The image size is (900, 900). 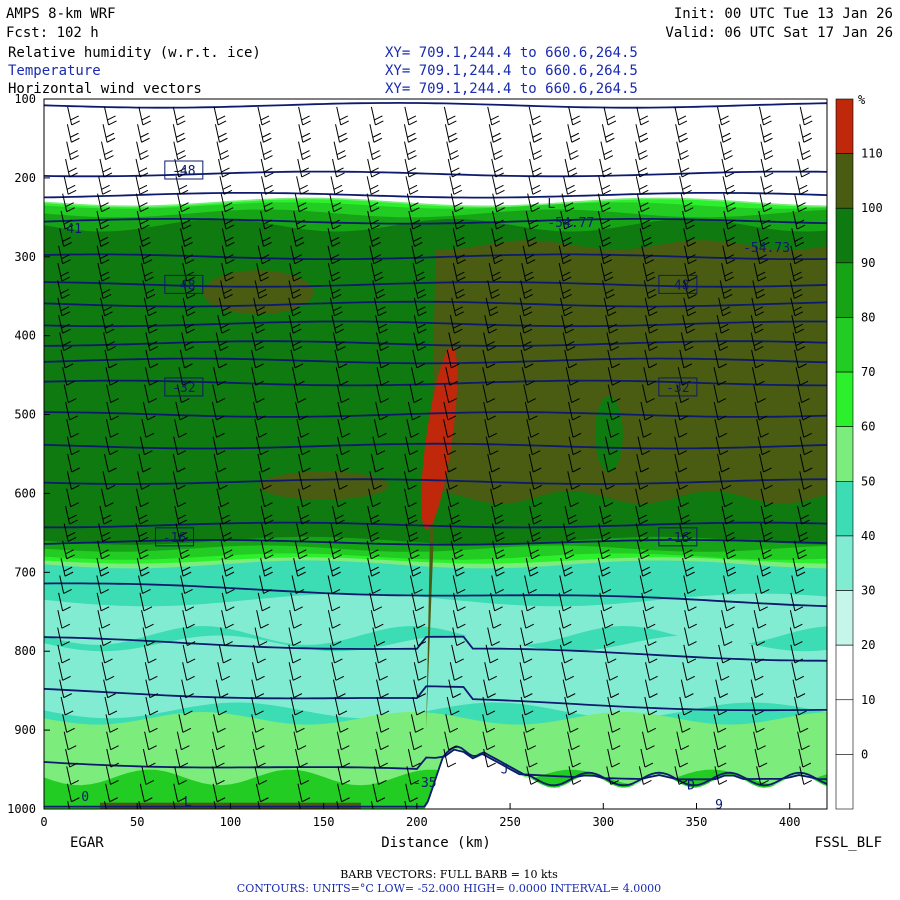 What do you see at coordinates (868, 317) in the screenshot?
I see `colorbar-tick-label: 80` at bounding box center [868, 317].